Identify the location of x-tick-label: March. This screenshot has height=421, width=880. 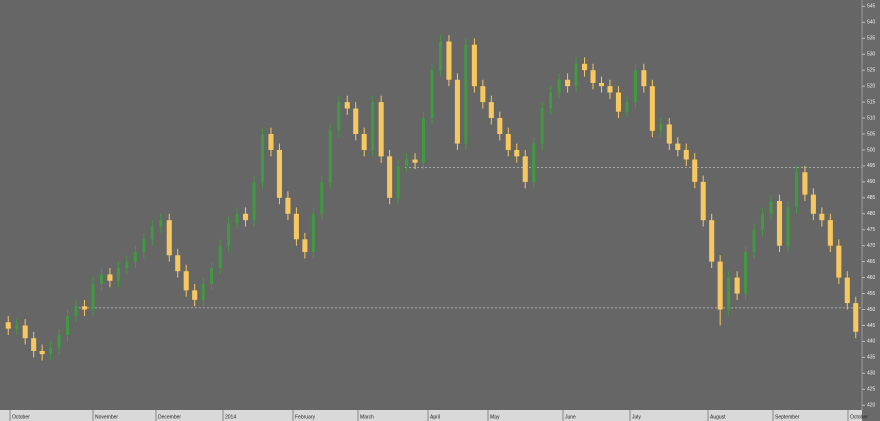
(367, 417).